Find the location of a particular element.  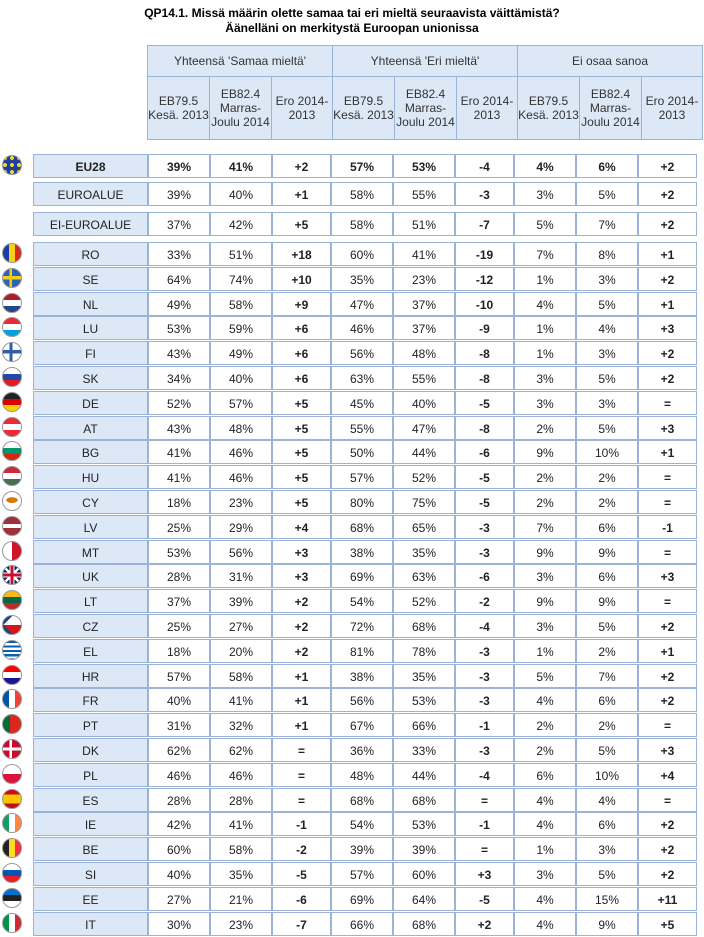

hu-flag-icon is located at coordinates (12, 476).